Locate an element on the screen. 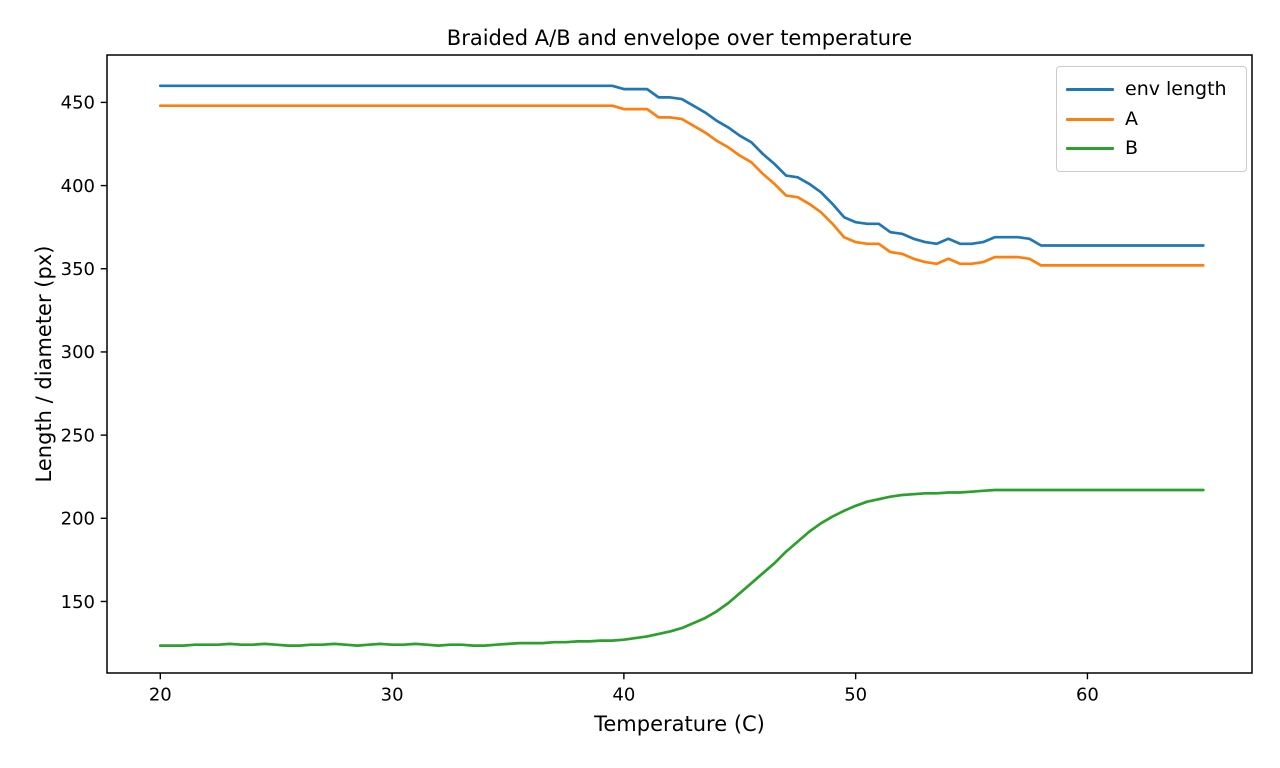 This screenshot has width=1280, height=768. legend-label-a: A is located at coordinates (1131, 118).